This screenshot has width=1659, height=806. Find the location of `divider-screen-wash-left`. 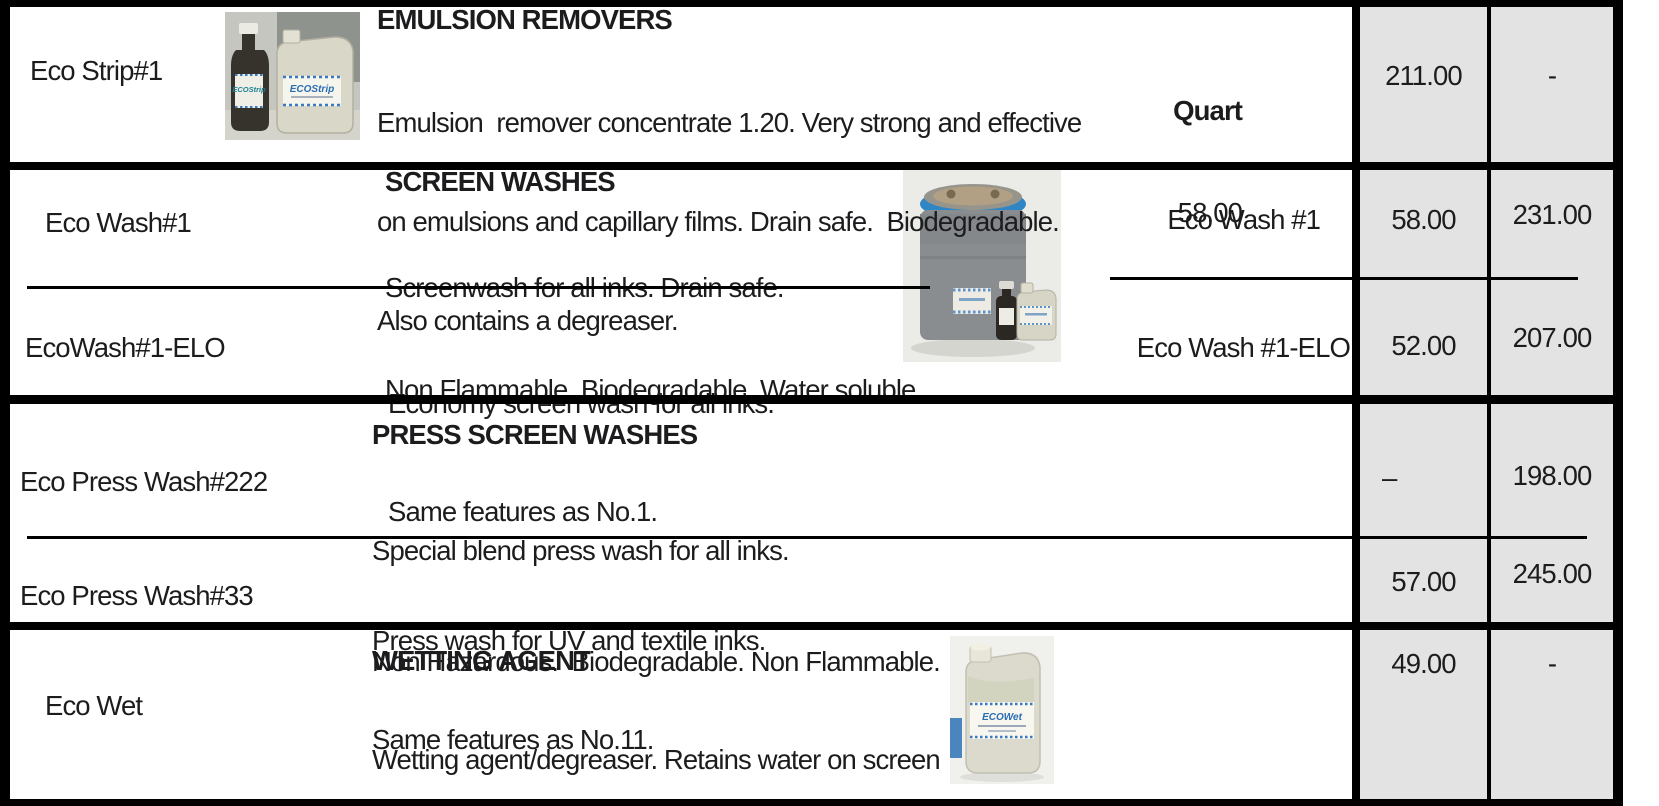

divider-screen-wash-left is located at coordinates (478, 287).